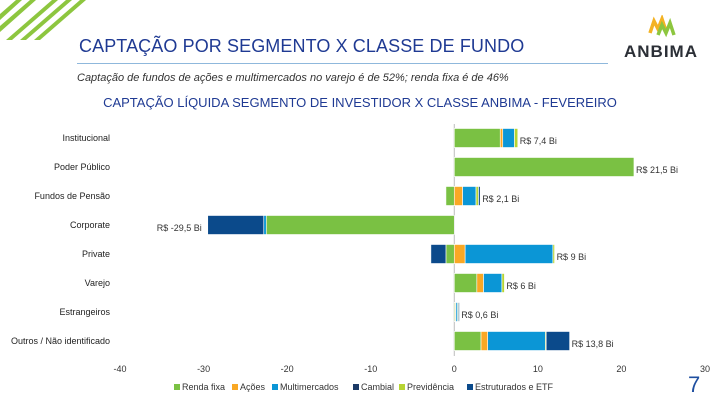 The width and height of the screenshot is (720, 405). What do you see at coordinates (538, 141) in the screenshot?
I see `total-value-label: R$ 7,4 Bi` at bounding box center [538, 141].